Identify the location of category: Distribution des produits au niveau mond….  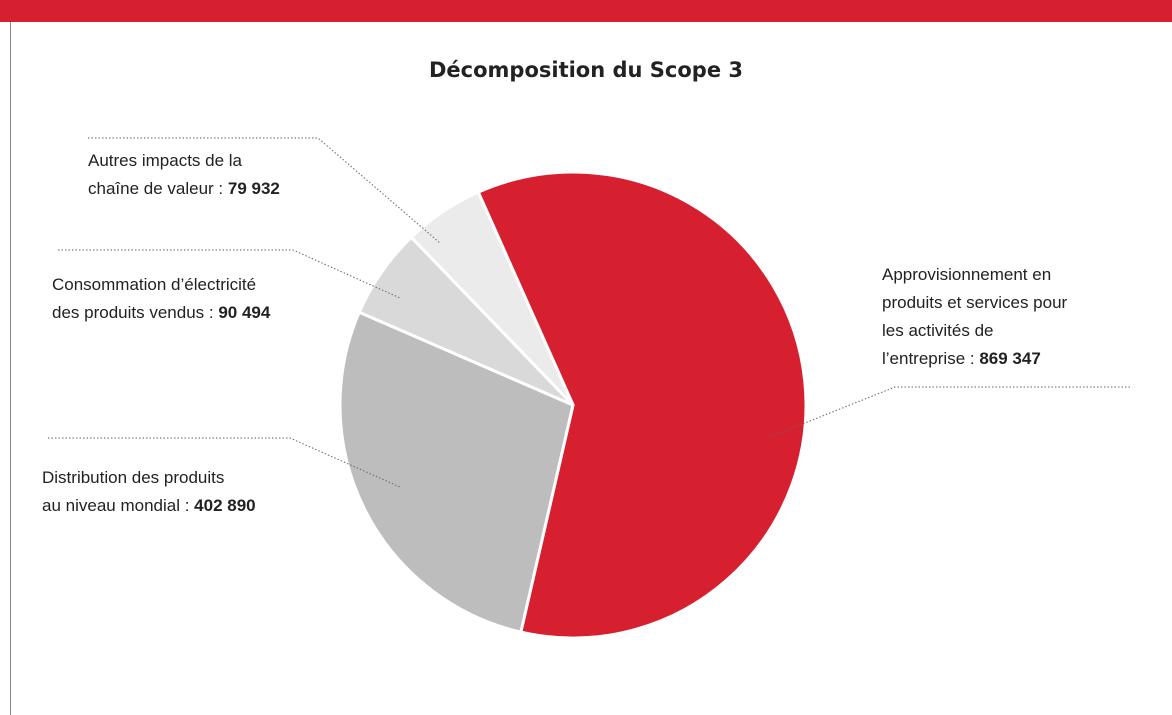
(133, 491).